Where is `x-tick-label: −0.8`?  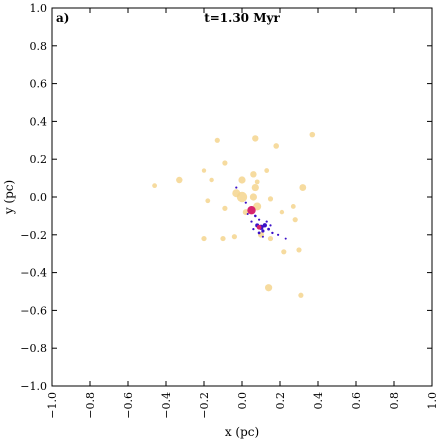
x-tick-label: −0.8 is located at coordinates (90, 405).